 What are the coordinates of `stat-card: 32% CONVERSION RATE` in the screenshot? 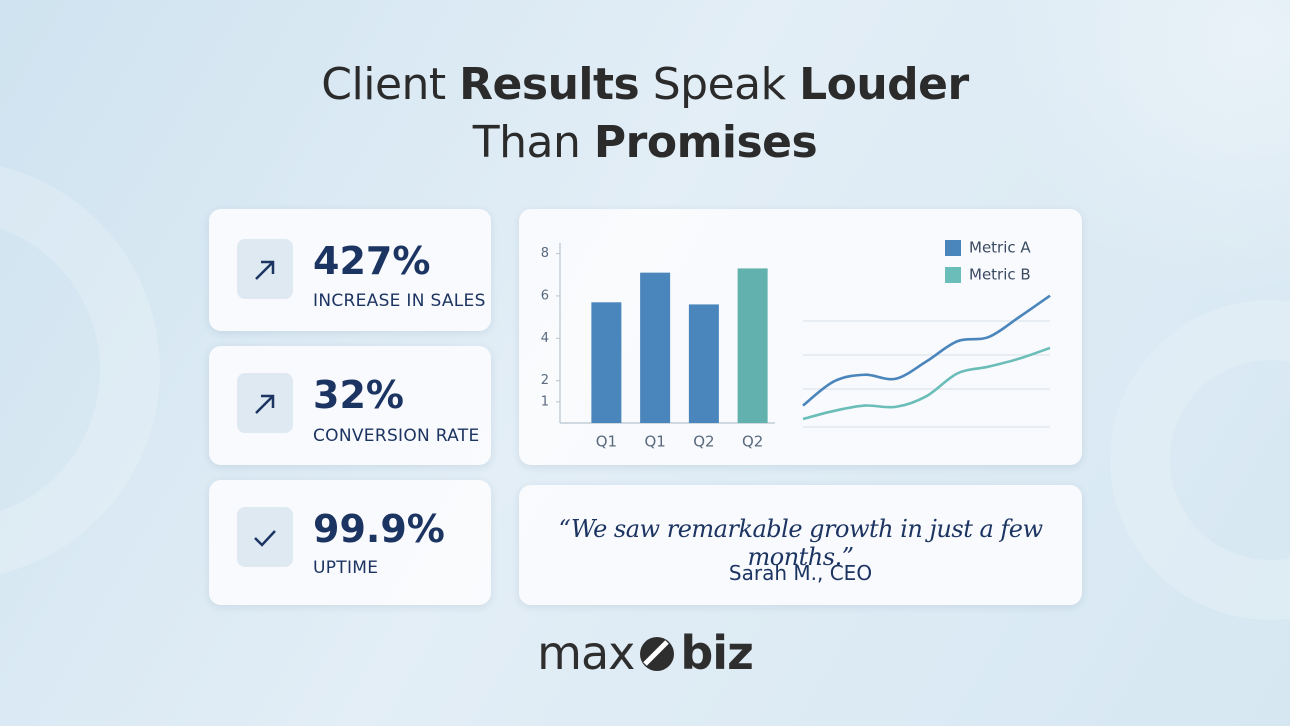 It's located at (350, 405).